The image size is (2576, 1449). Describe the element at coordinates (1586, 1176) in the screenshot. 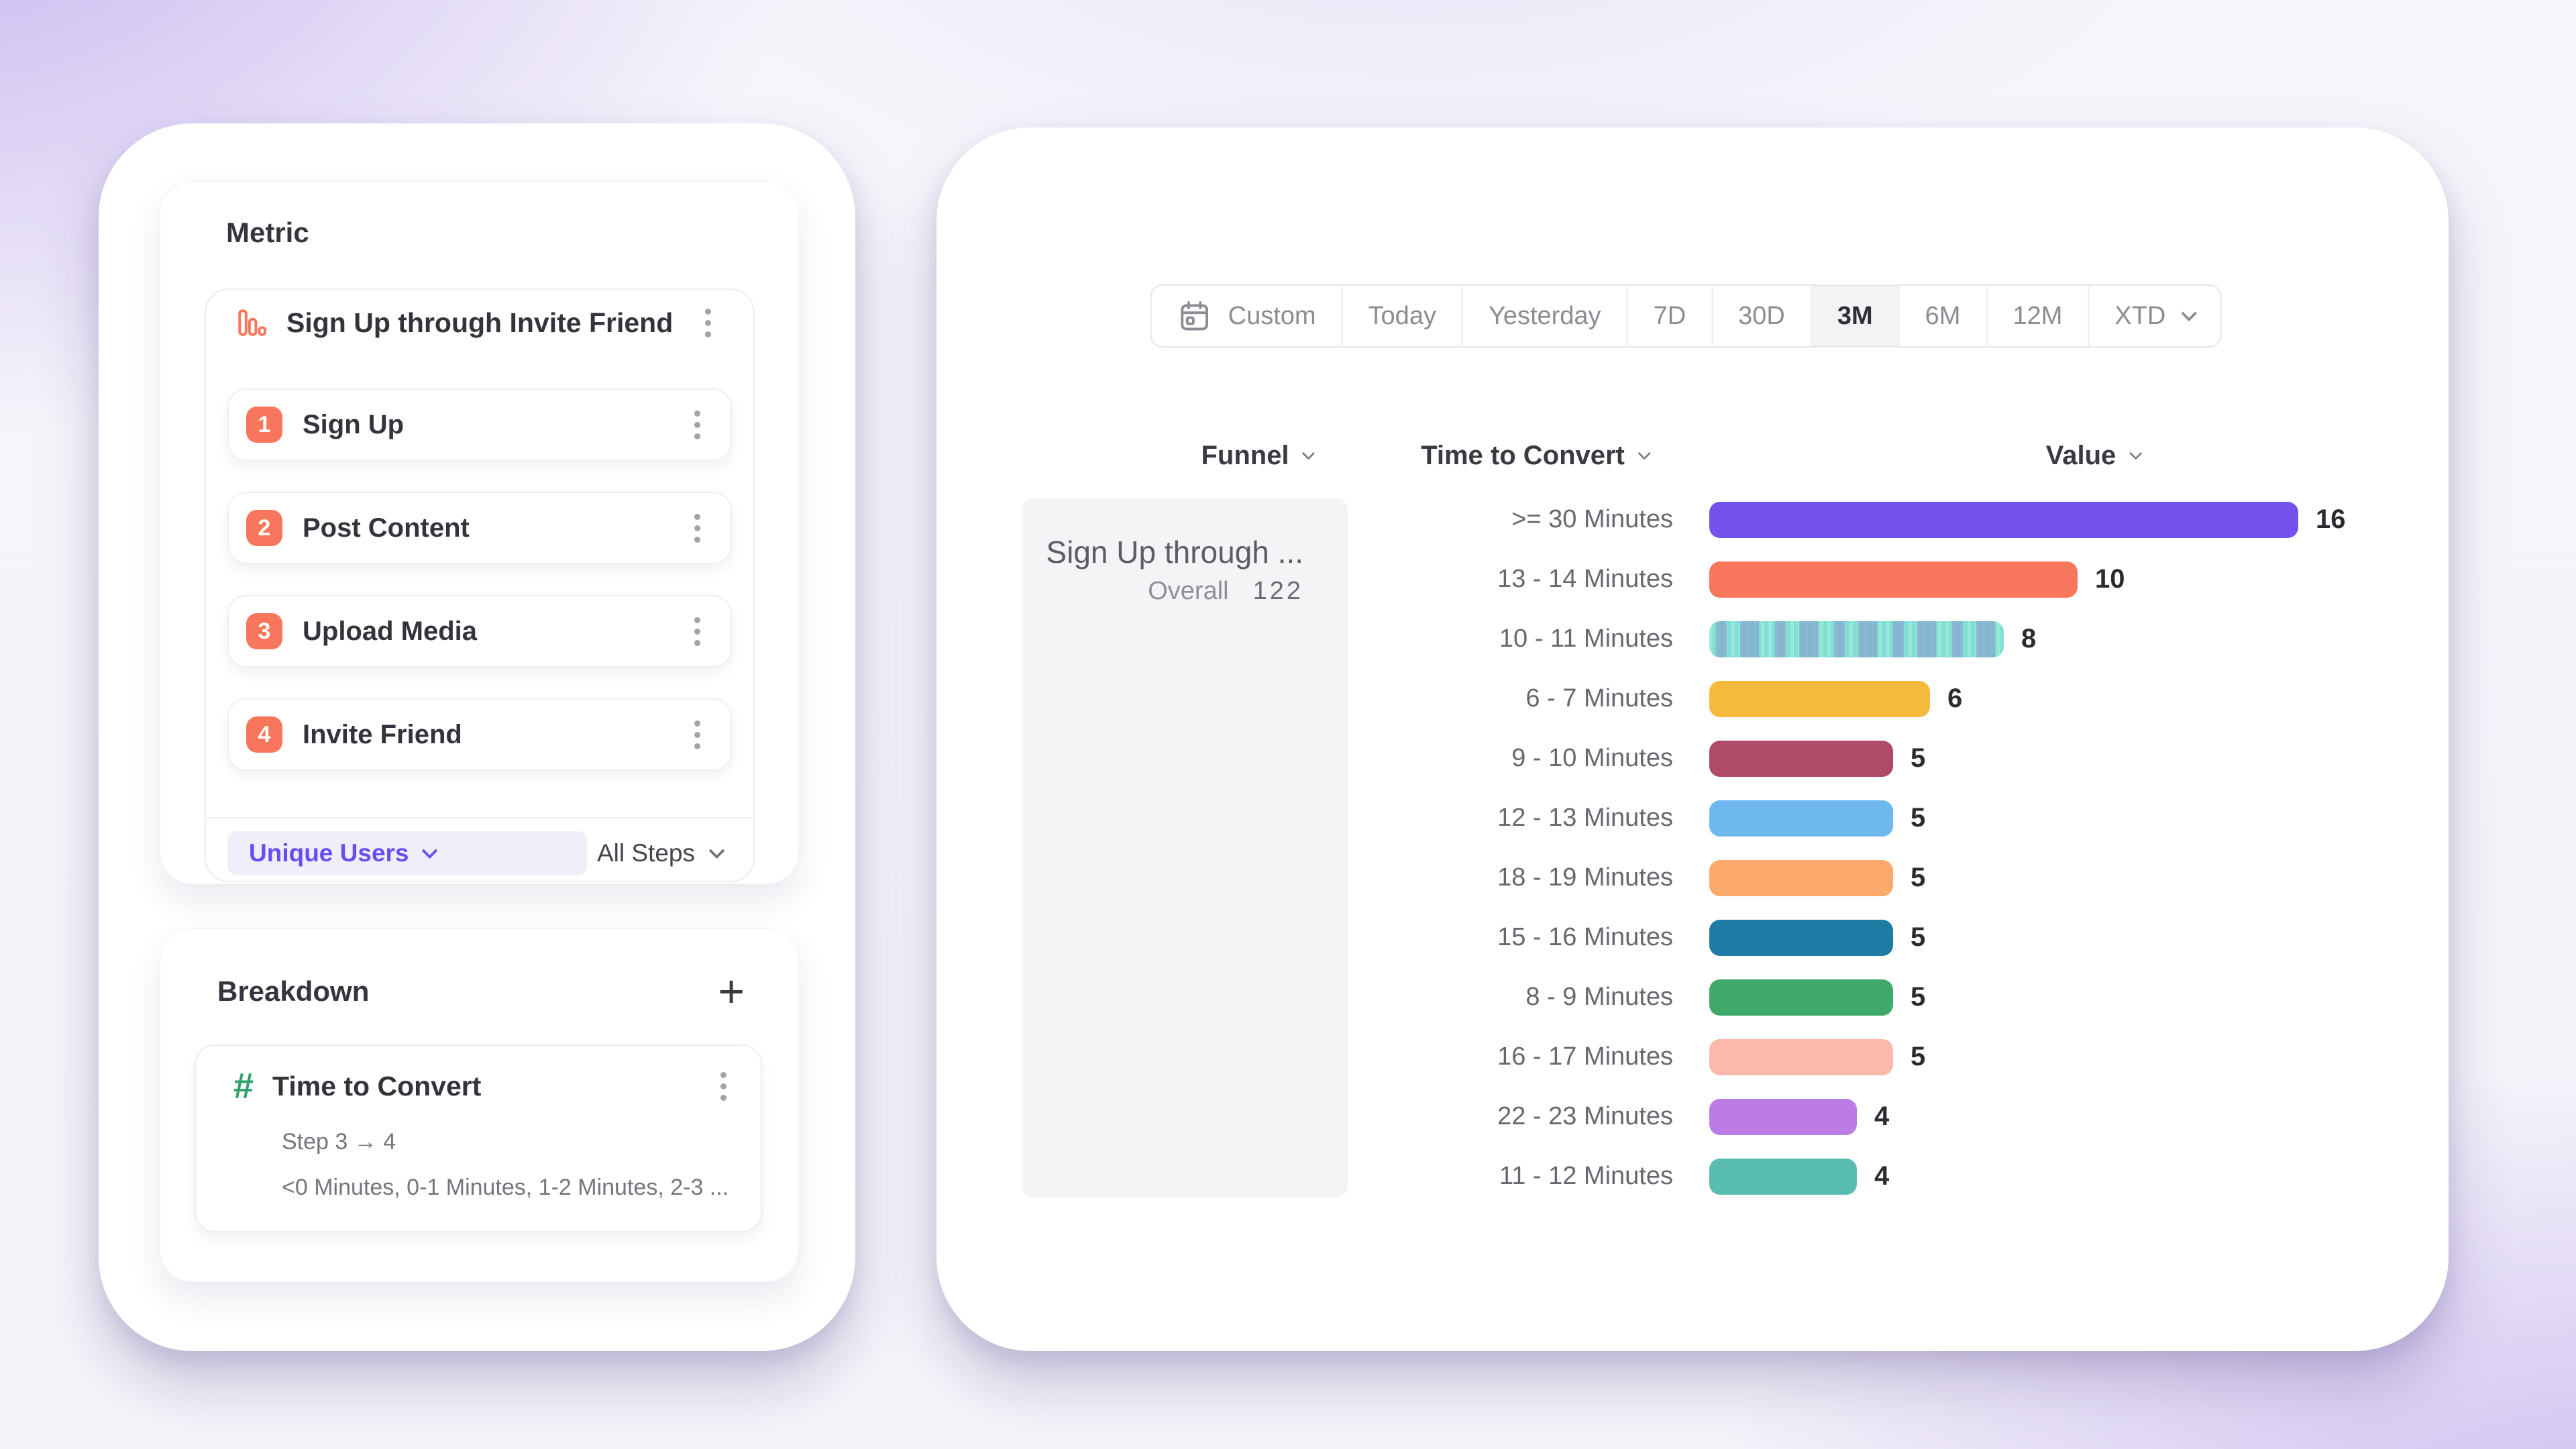

I see `bar-category-label: 11 - 12 Minutes` at that location.